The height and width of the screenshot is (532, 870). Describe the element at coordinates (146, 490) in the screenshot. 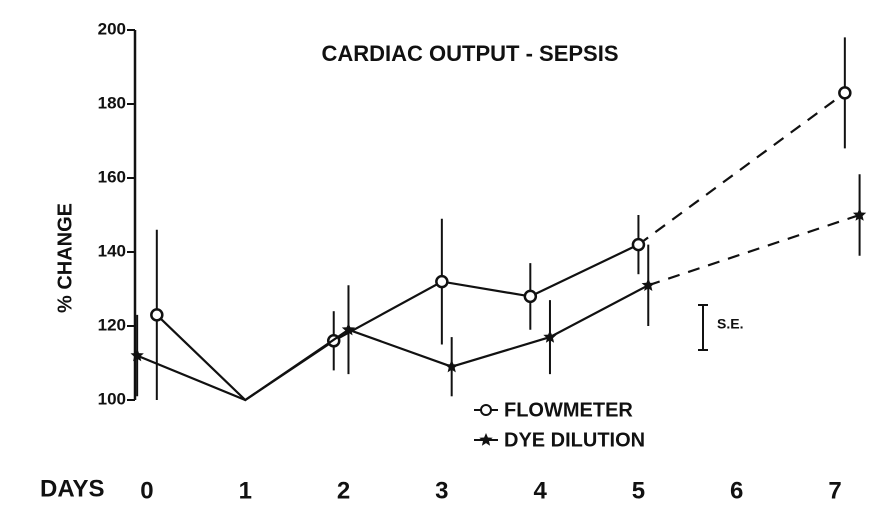

I see `x-tick-label: 0` at that location.